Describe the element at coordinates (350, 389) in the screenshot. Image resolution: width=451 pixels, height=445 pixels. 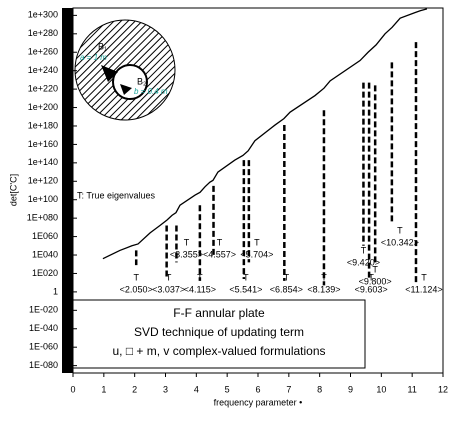
I see `x-tick-label: 9` at that location.